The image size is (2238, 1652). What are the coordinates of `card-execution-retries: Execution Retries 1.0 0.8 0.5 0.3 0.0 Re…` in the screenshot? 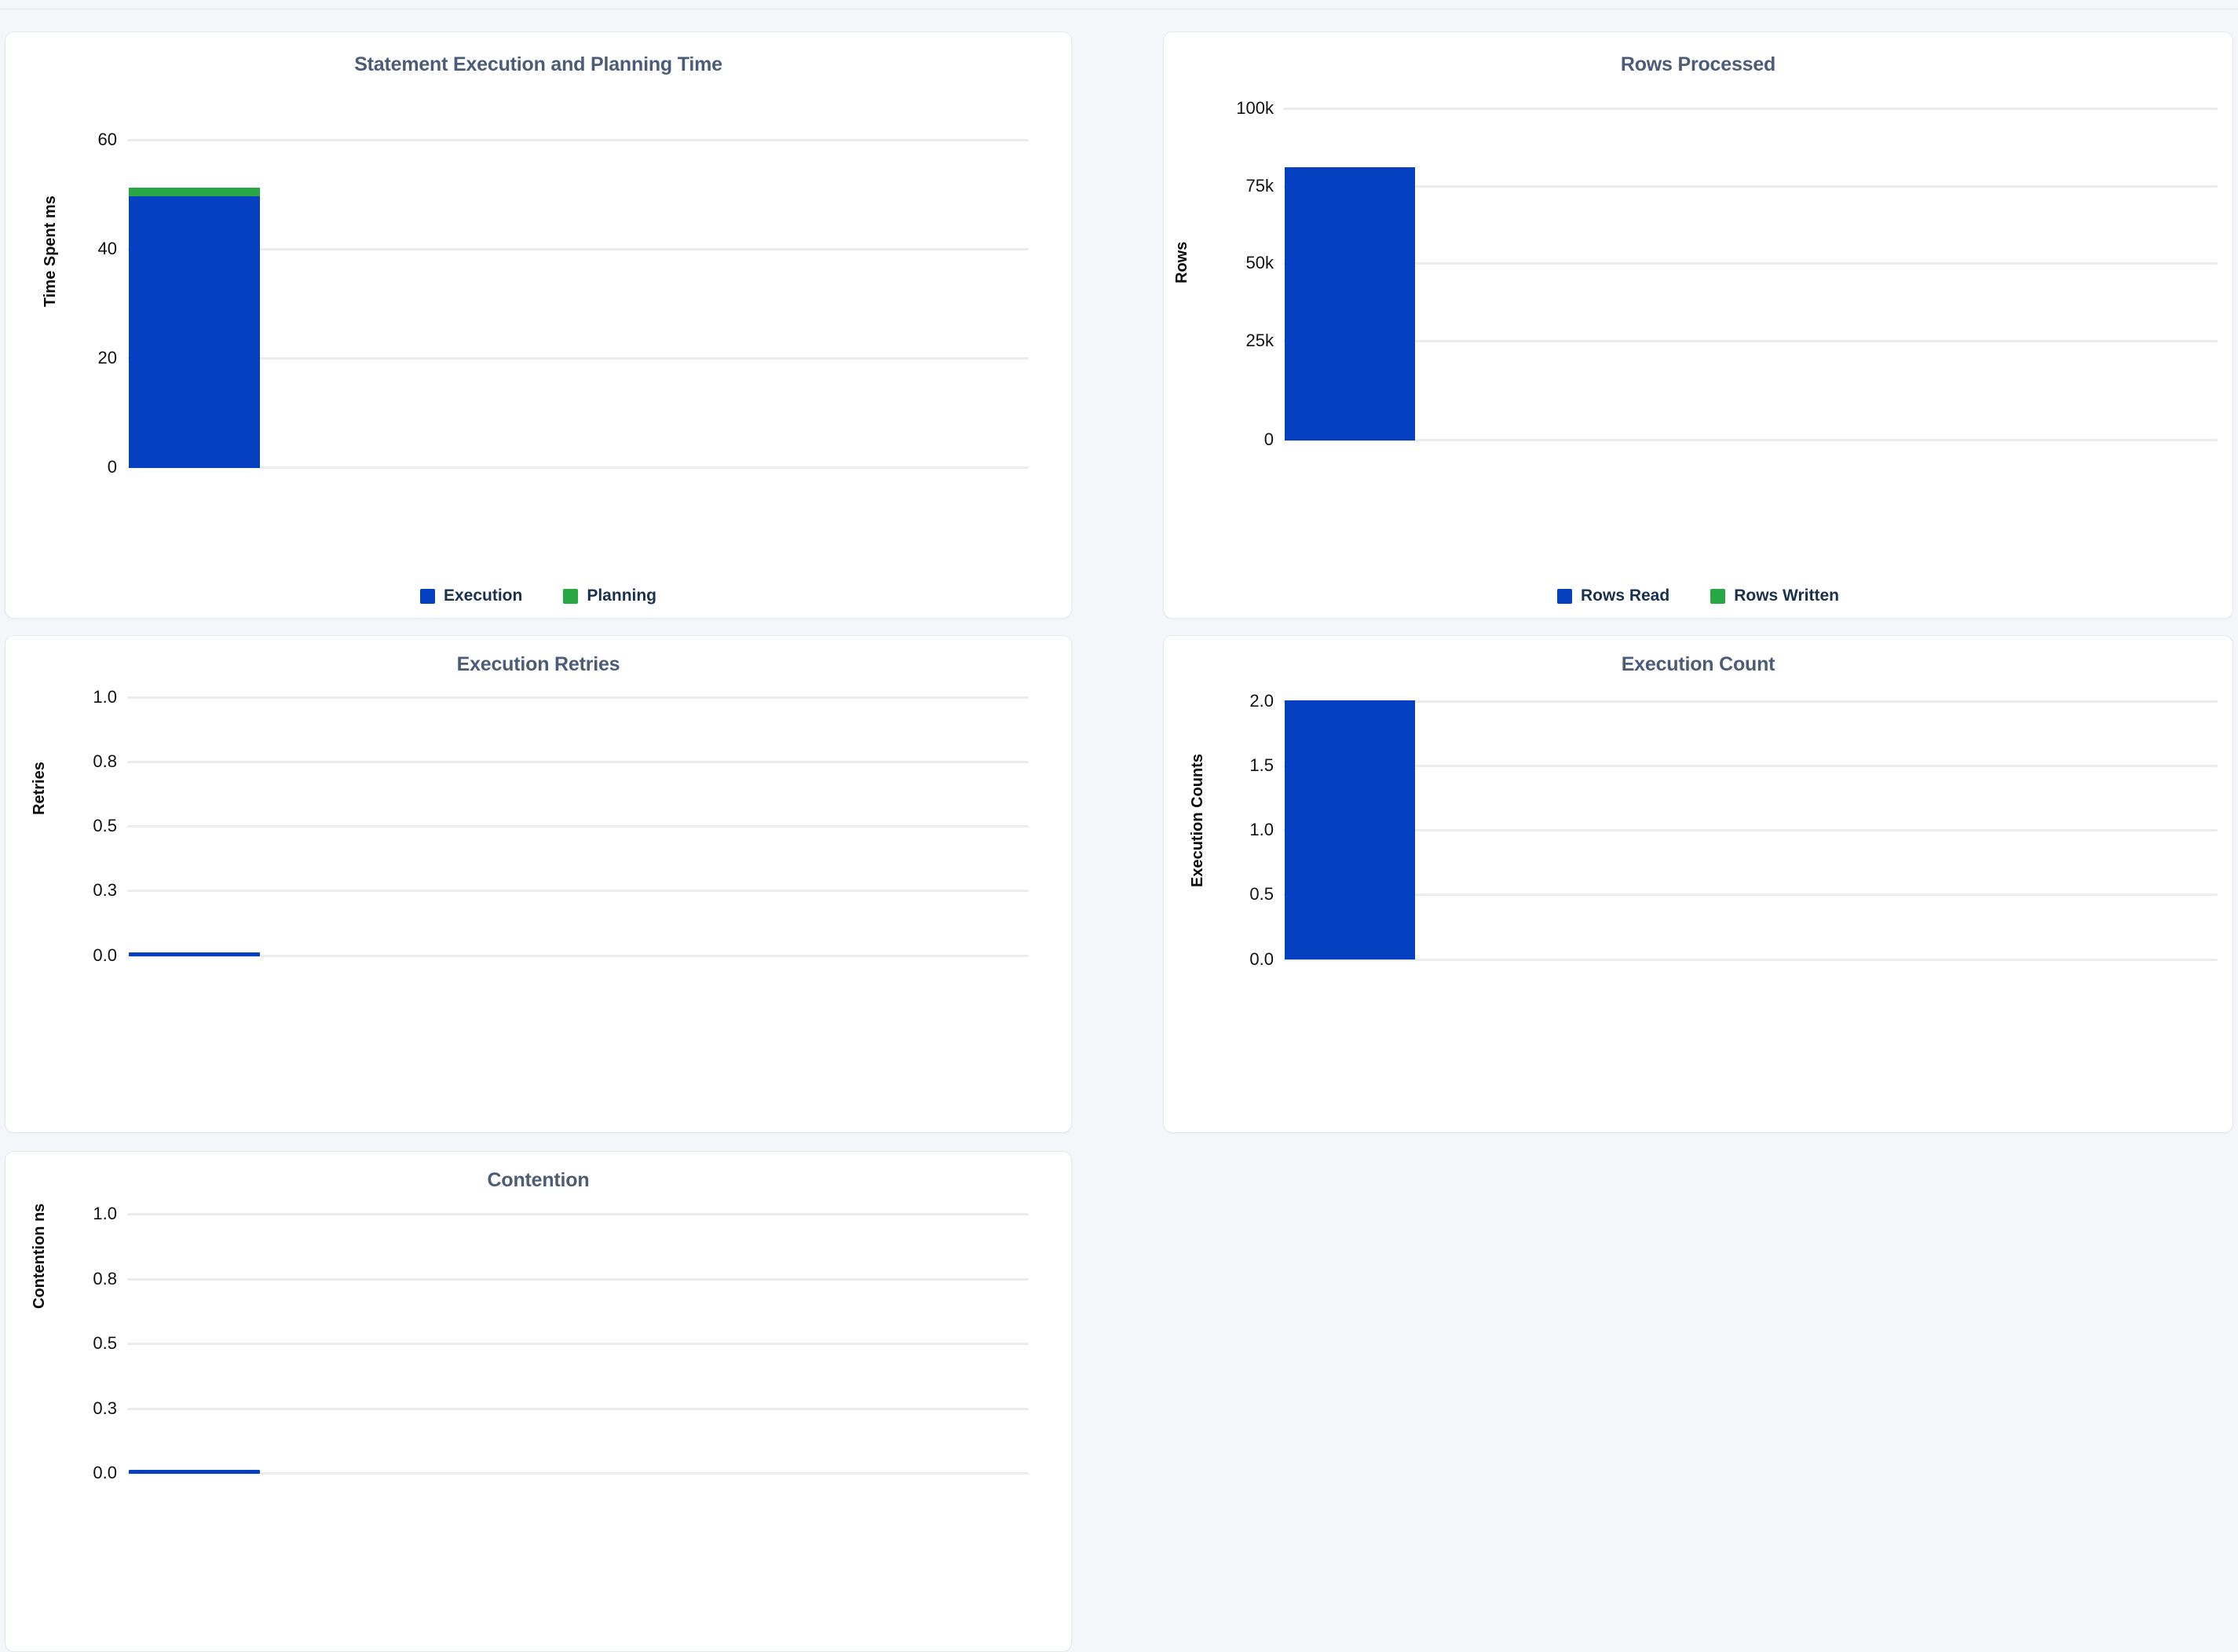 It's located at (538, 884).